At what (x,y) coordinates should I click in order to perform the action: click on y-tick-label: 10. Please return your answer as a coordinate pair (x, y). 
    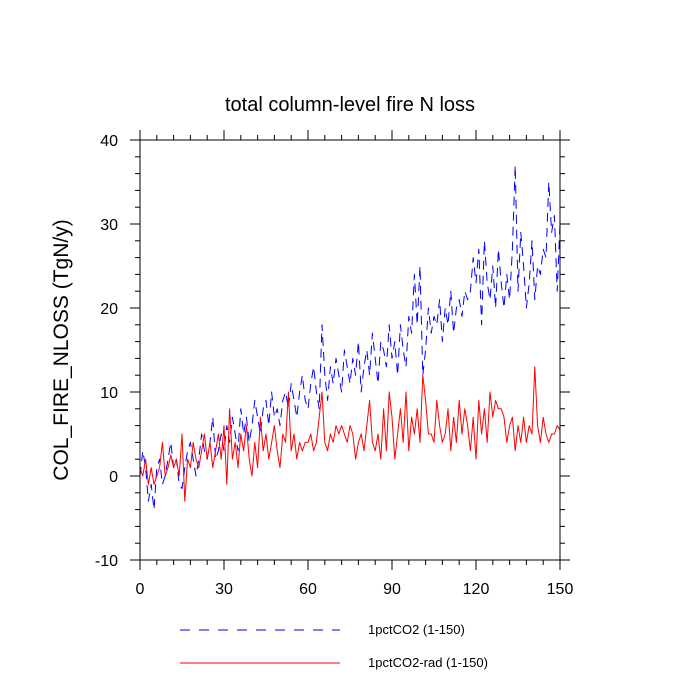
    Looking at the image, I should click on (109, 393).